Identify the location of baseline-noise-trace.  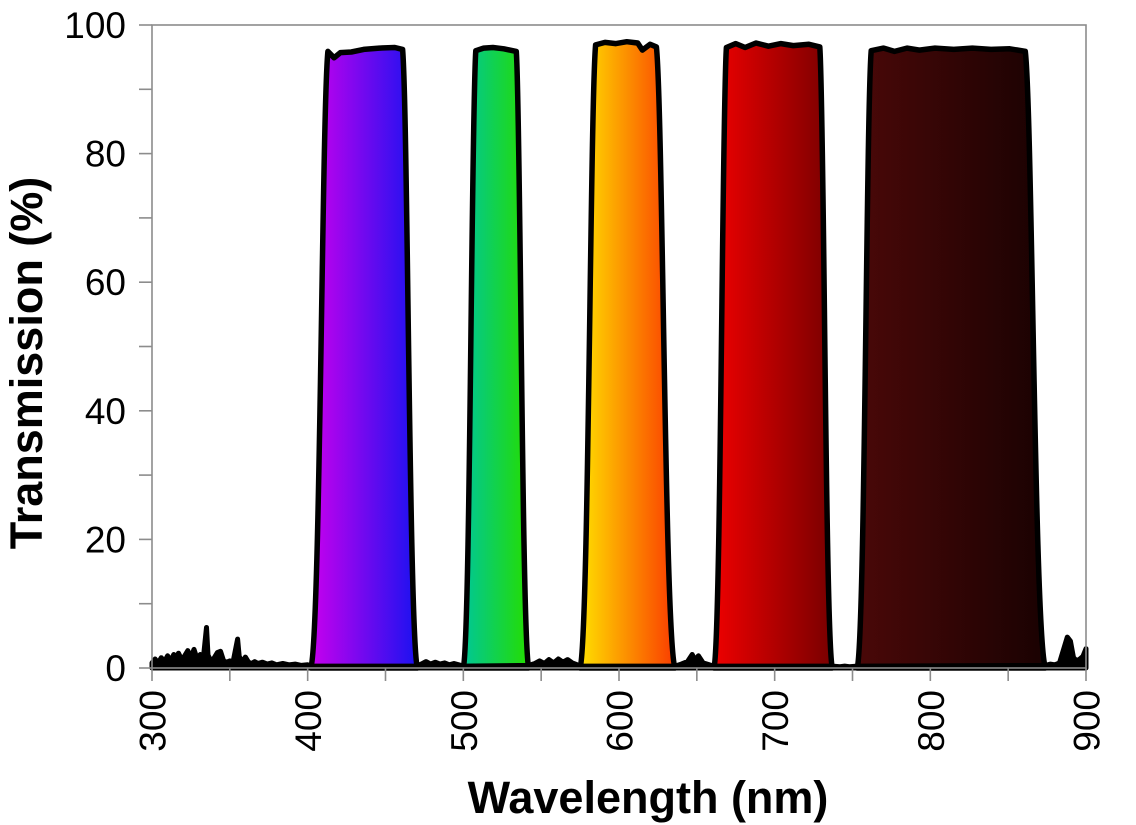
(619, 648).